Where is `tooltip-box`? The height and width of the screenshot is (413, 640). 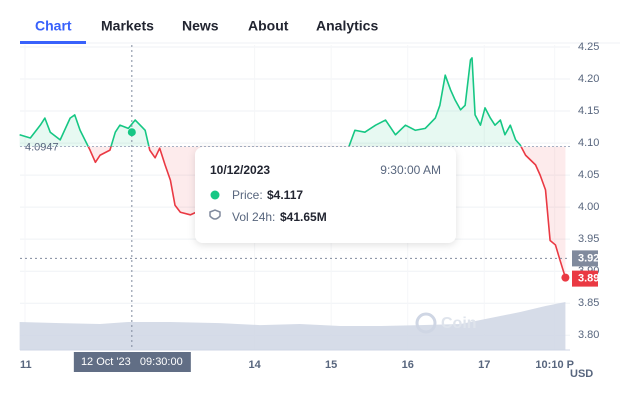 tooltip-box is located at coordinates (325, 195).